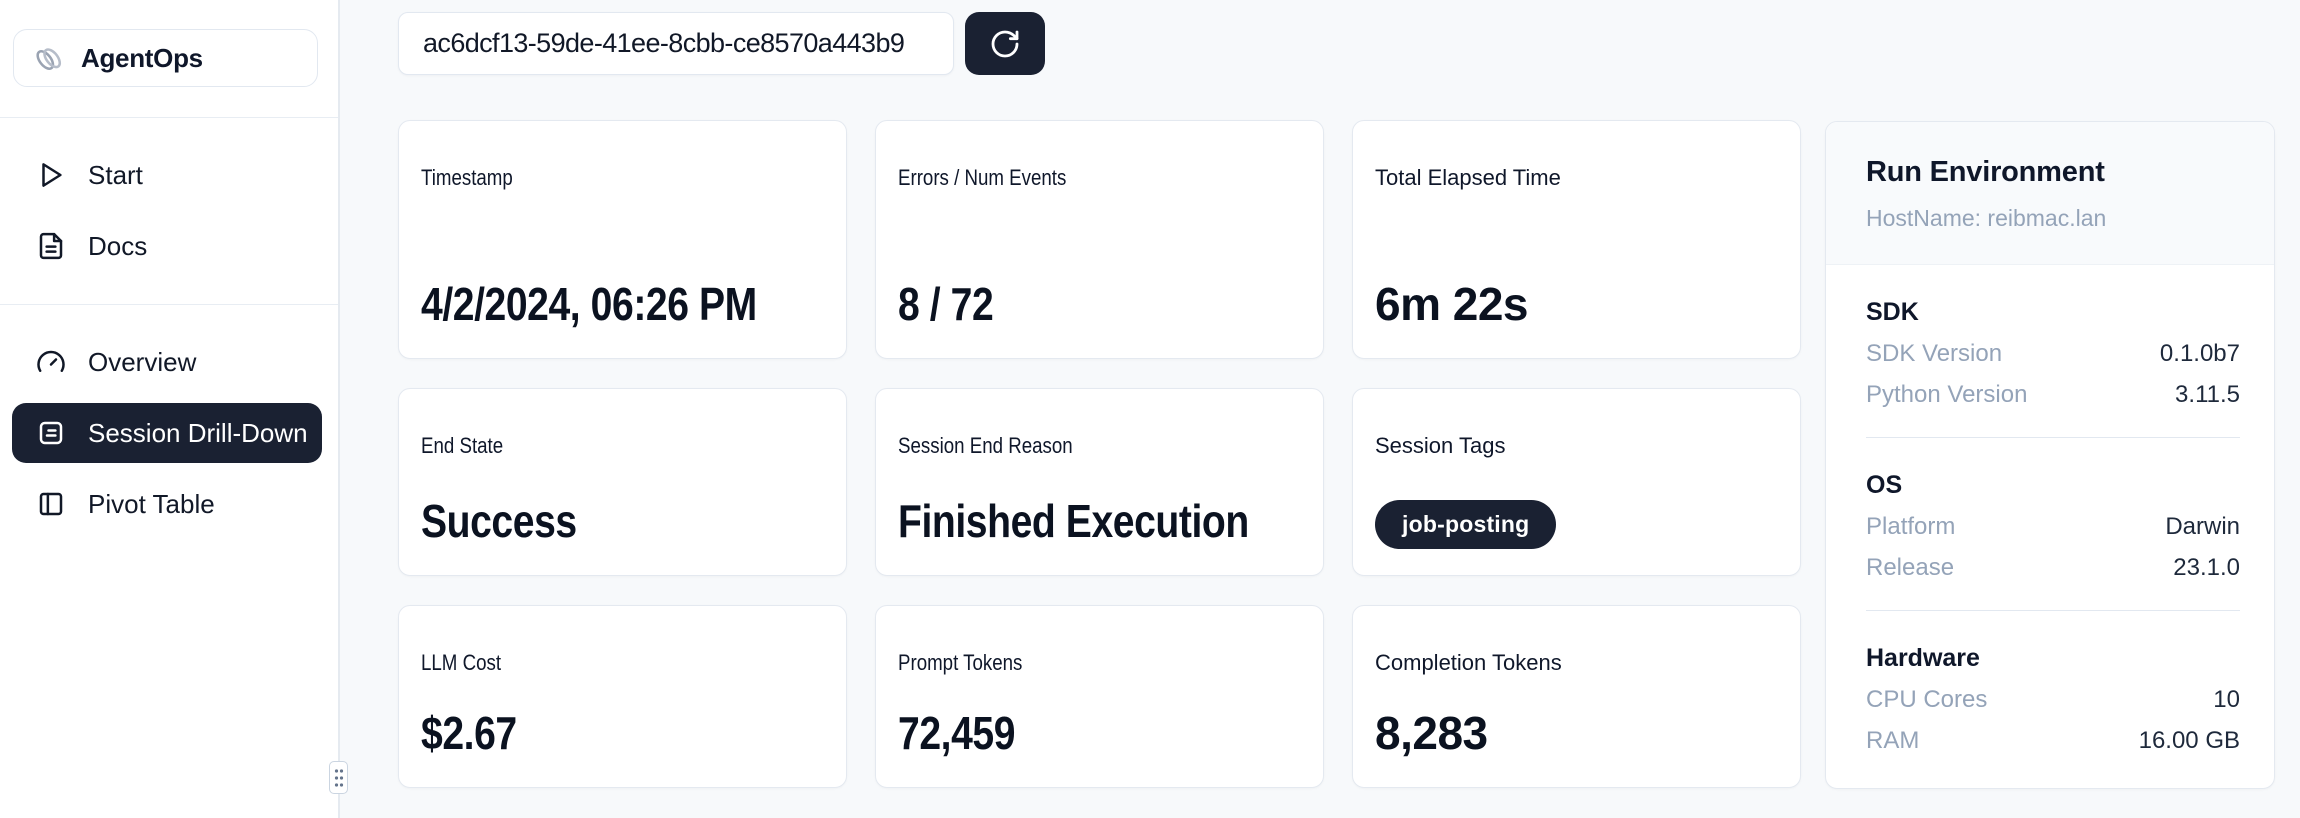 This screenshot has width=2300, height=818. I want to click on sidebar-item-docs: Docs, so click(167, 246).